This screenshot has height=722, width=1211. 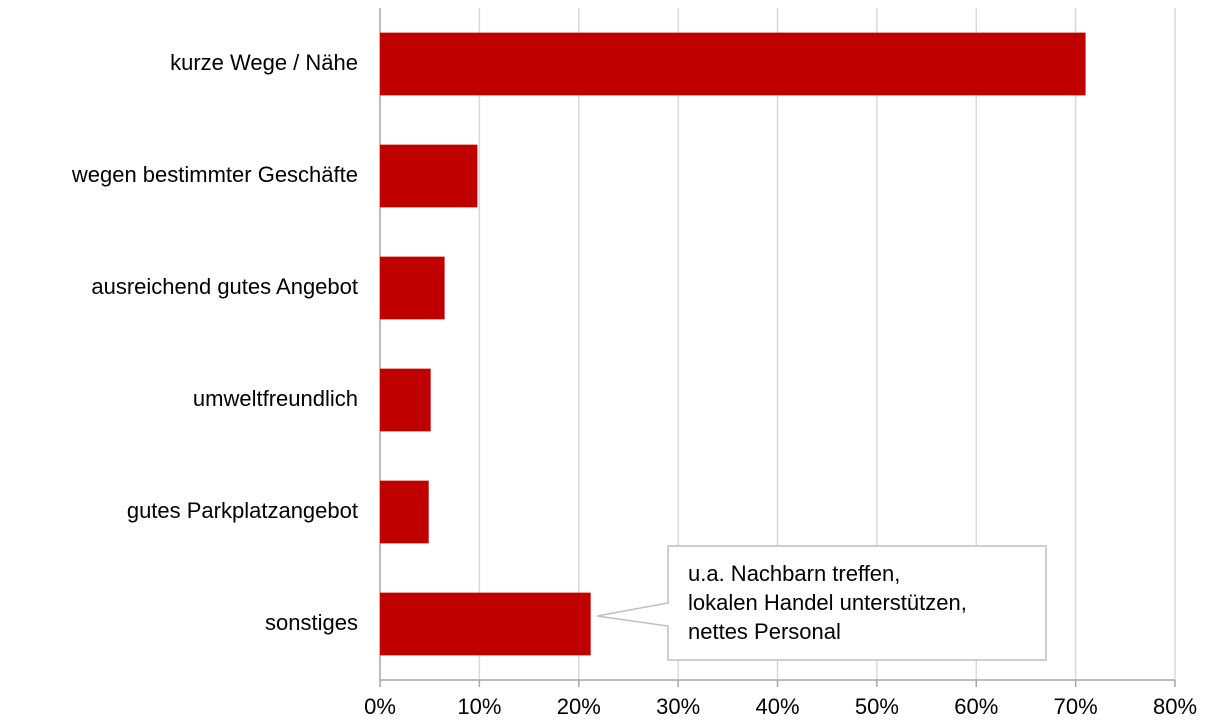 What do you see at coordinates (311, 622) in the screenshot?
I see `y-tick-label: sonstiges` at bounding box center [311, 622].